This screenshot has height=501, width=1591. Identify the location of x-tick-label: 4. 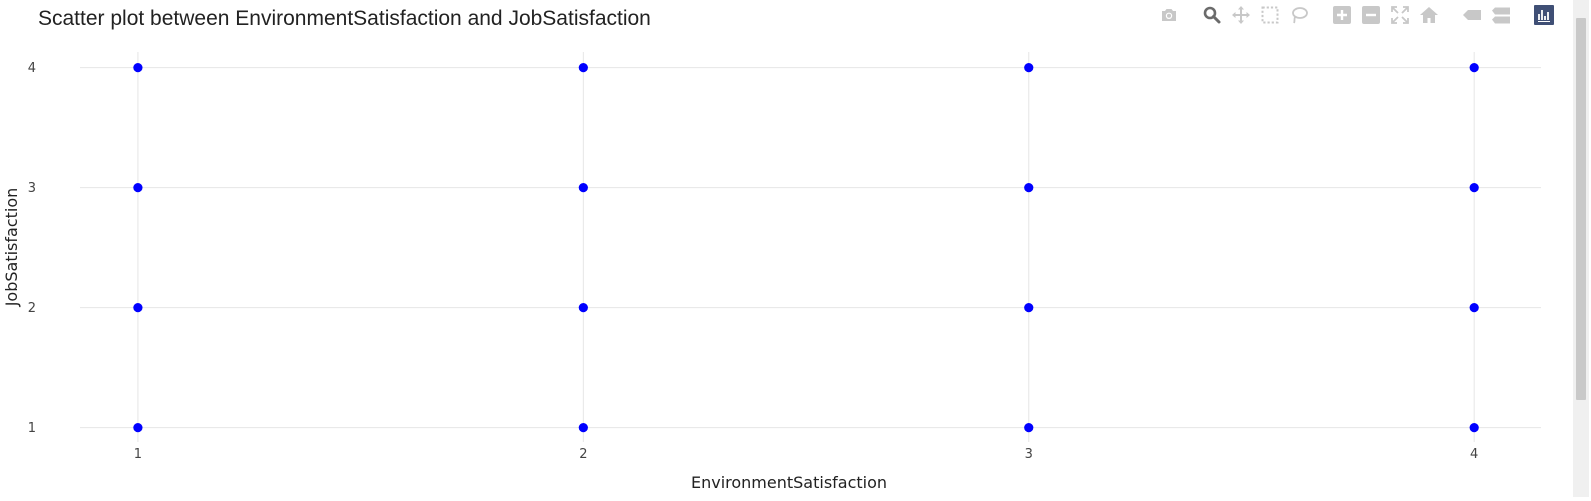
(1474, 454).